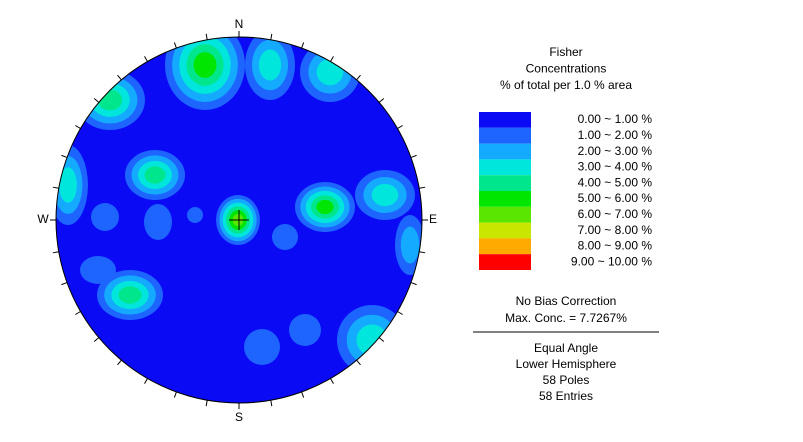 Image resolution: width=803 pixels, height=442 pixels. What do you see at coordinates (566, 396) in the screenshot?
I see `note: 58 Entries` at bounding box center [566, 396].